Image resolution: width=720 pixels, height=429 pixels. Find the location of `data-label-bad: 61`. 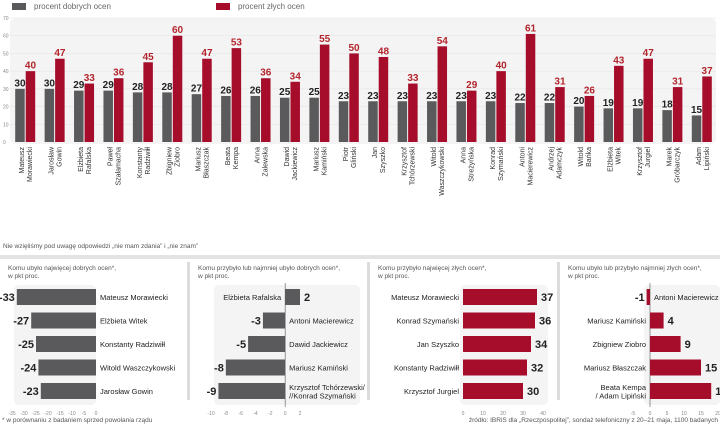

data-label-bad: 61 is located at coordinates (531, 28).